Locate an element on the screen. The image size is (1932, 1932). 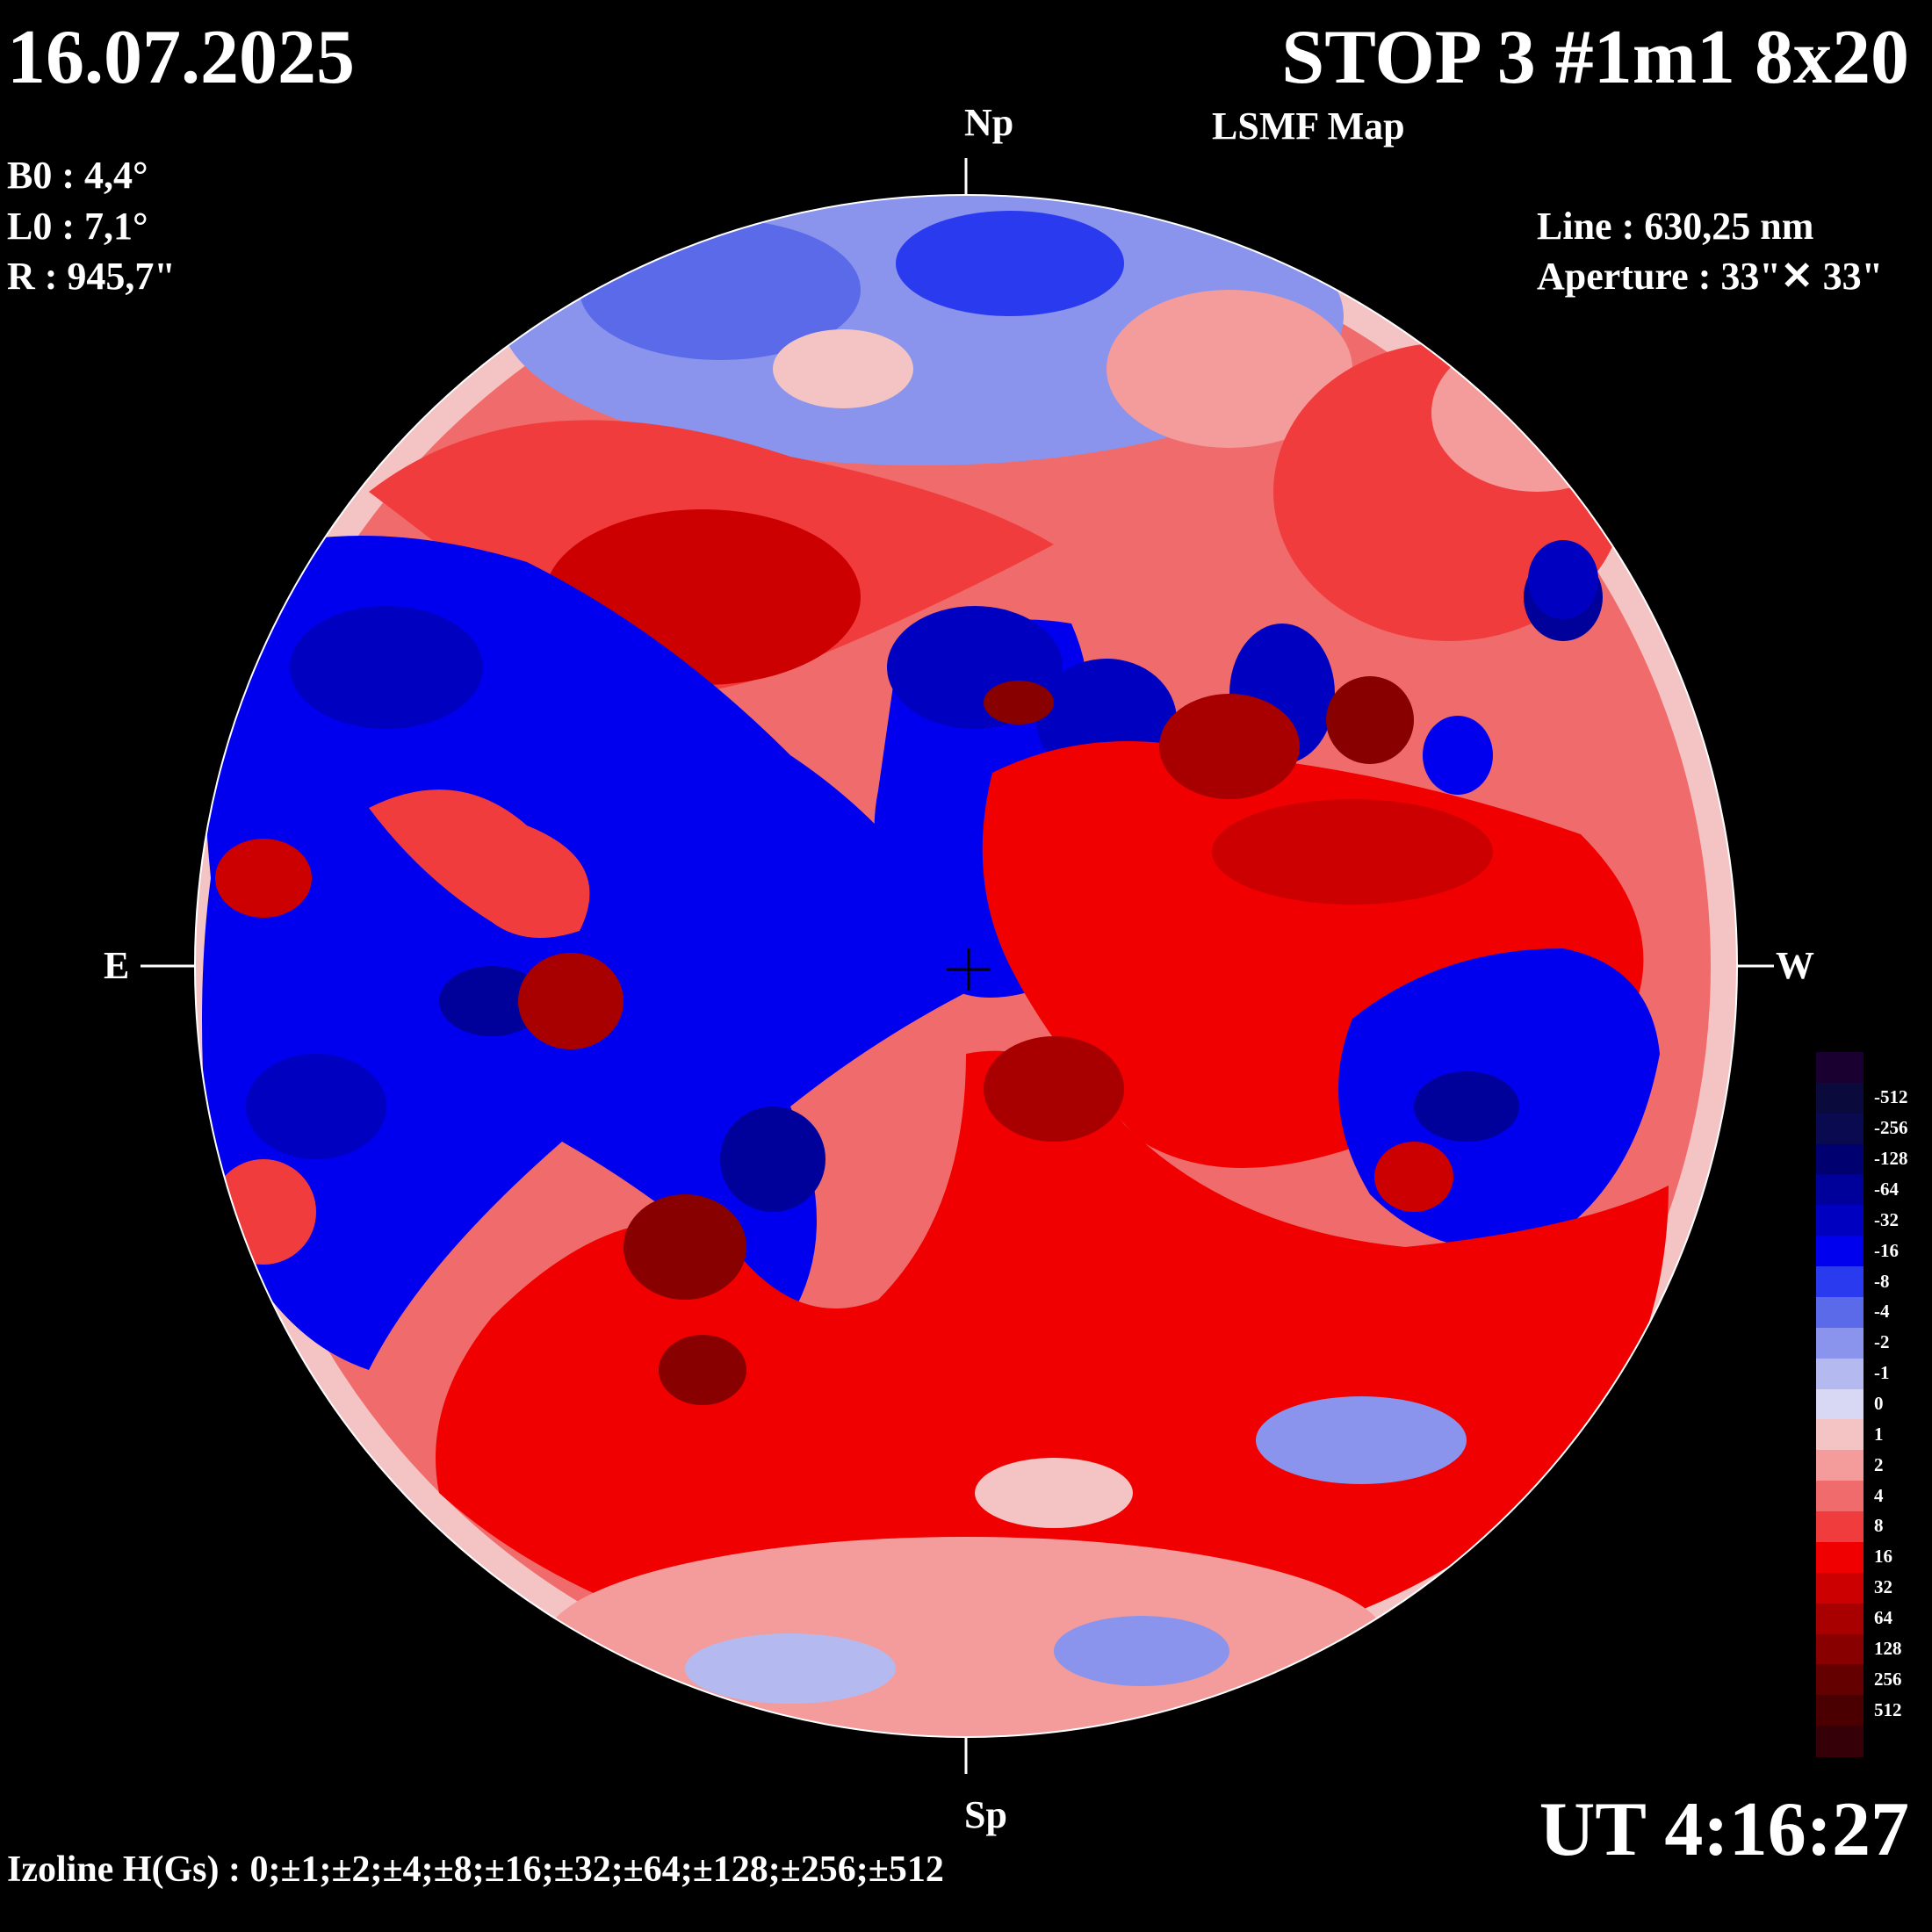
aperture: Aperture : 33"✕ 33" is located at coordinates (1711, 276).